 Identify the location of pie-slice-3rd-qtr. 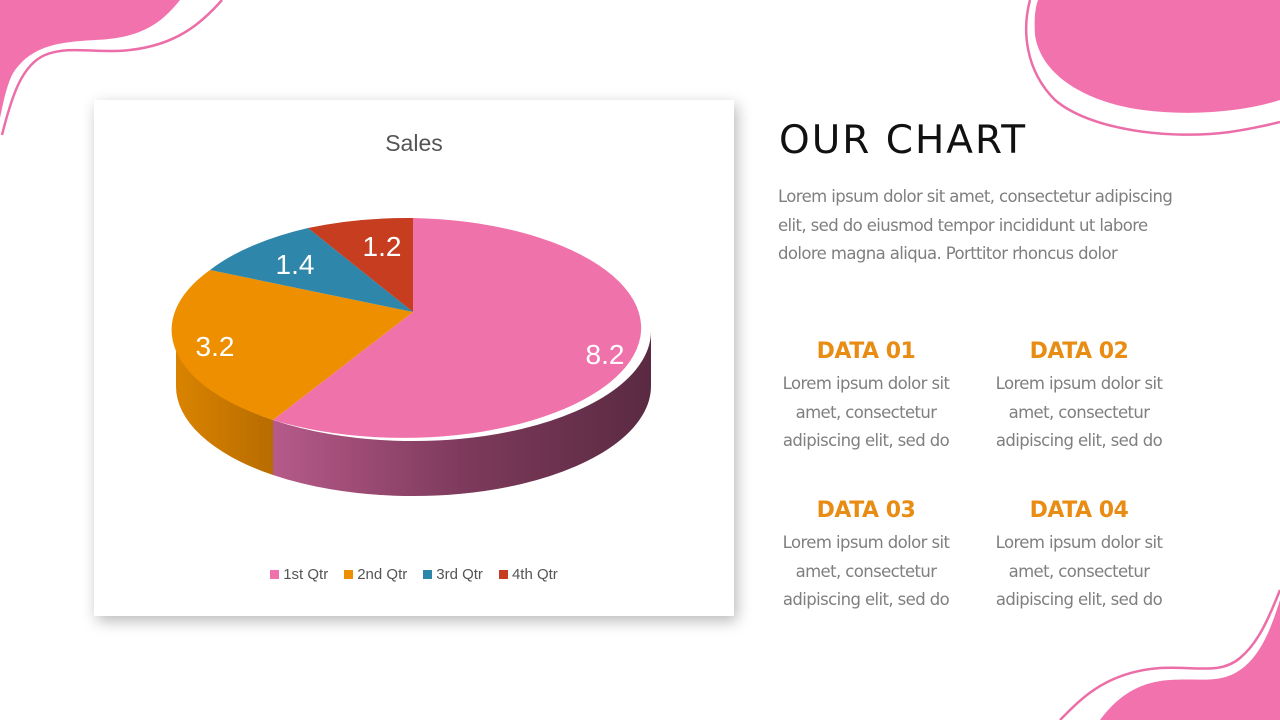
(311, 270).